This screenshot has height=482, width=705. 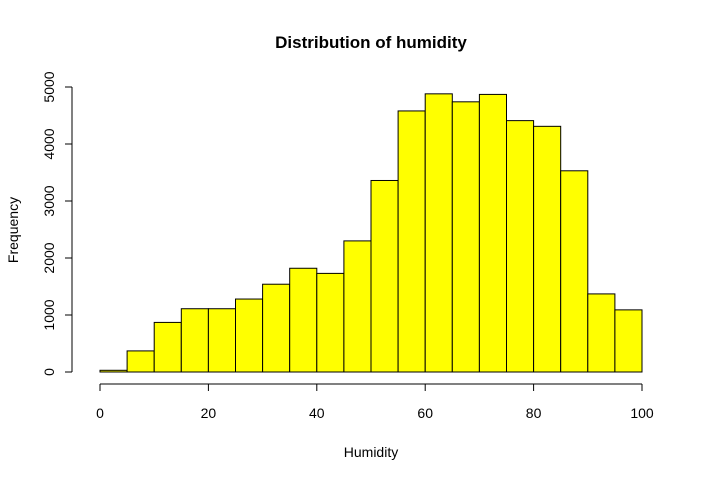 What do you see at coordinates (49, 314) in the screenshot?
I see `y-tick-label: 1000` at bounding box center [49, 314].